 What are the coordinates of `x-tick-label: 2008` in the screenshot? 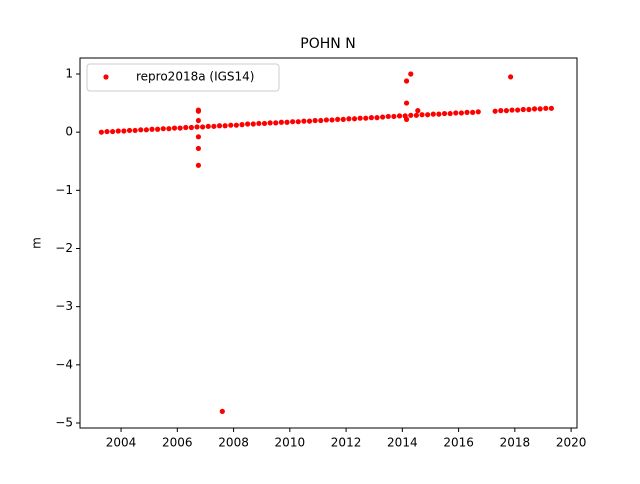 It's located at (233, 443).